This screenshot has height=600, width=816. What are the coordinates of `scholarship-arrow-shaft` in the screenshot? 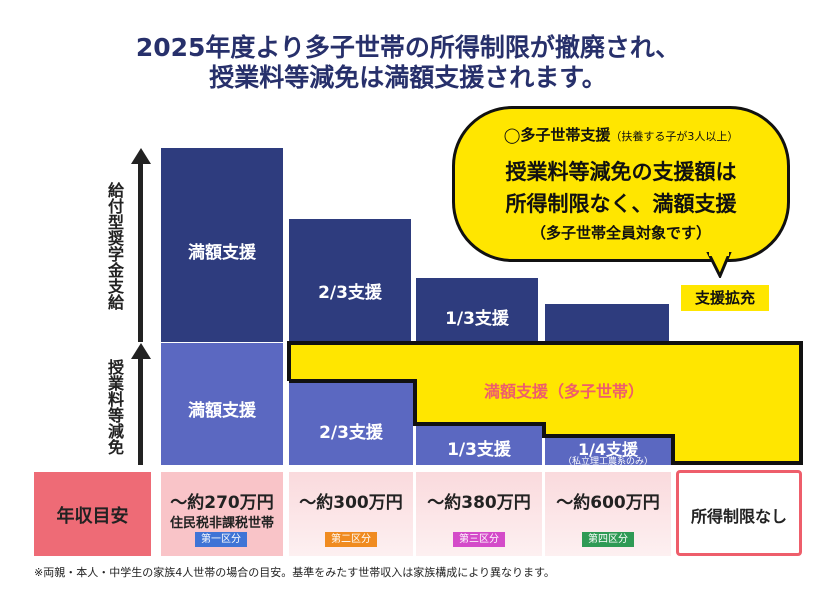 It's located at (140, 252).